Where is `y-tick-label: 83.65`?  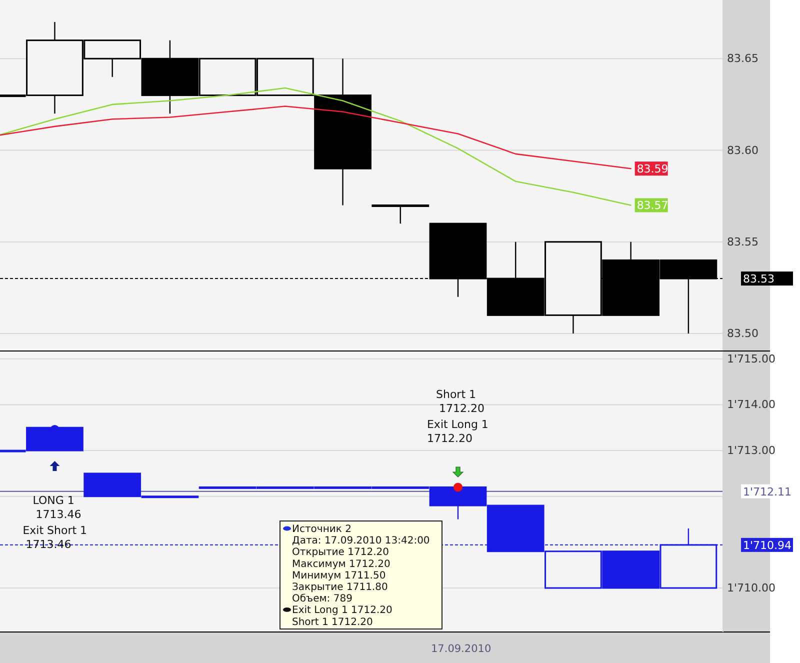
y-tick-label: 83.65 is located at coordinates (742, 59).